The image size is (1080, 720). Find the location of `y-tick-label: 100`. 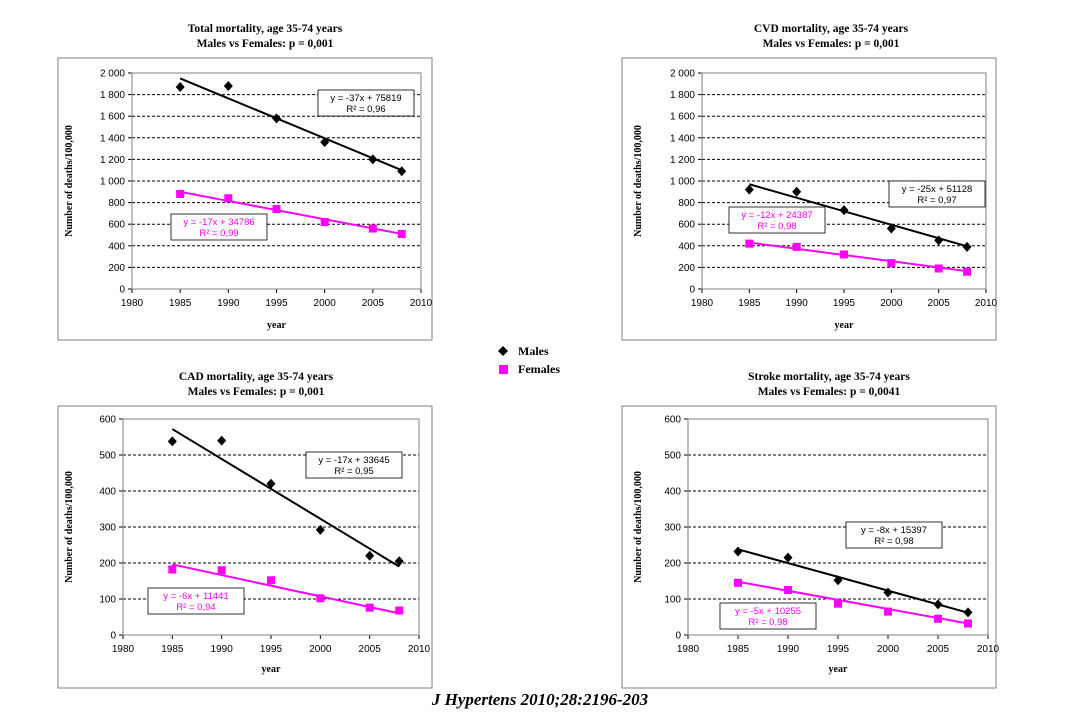

y-tick-label: 100 is located at coordinates (107, 600).